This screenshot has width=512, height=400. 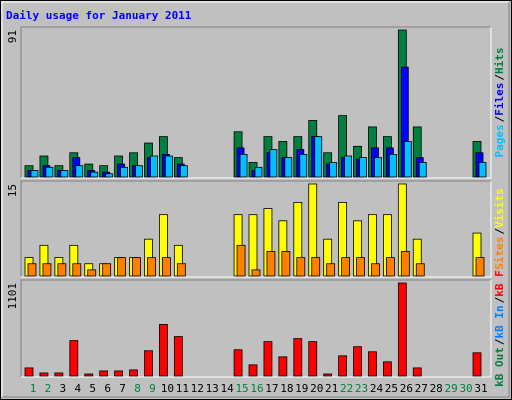 I want to click on x-tick-label: 2, so click(x=48, y=388).